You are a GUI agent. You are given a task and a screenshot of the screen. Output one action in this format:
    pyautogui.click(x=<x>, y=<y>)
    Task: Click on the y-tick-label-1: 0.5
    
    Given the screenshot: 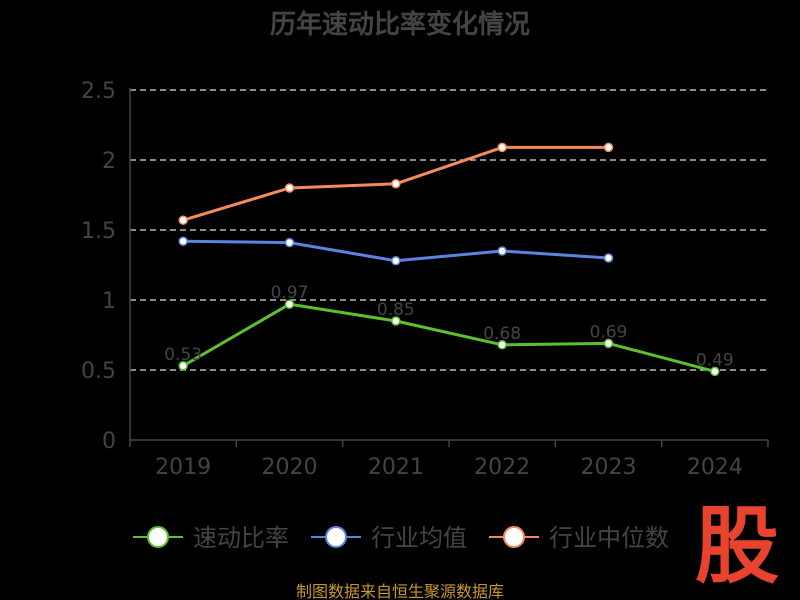 What is the action you would take?
    pyautogui.click(x=98, y=371)
    